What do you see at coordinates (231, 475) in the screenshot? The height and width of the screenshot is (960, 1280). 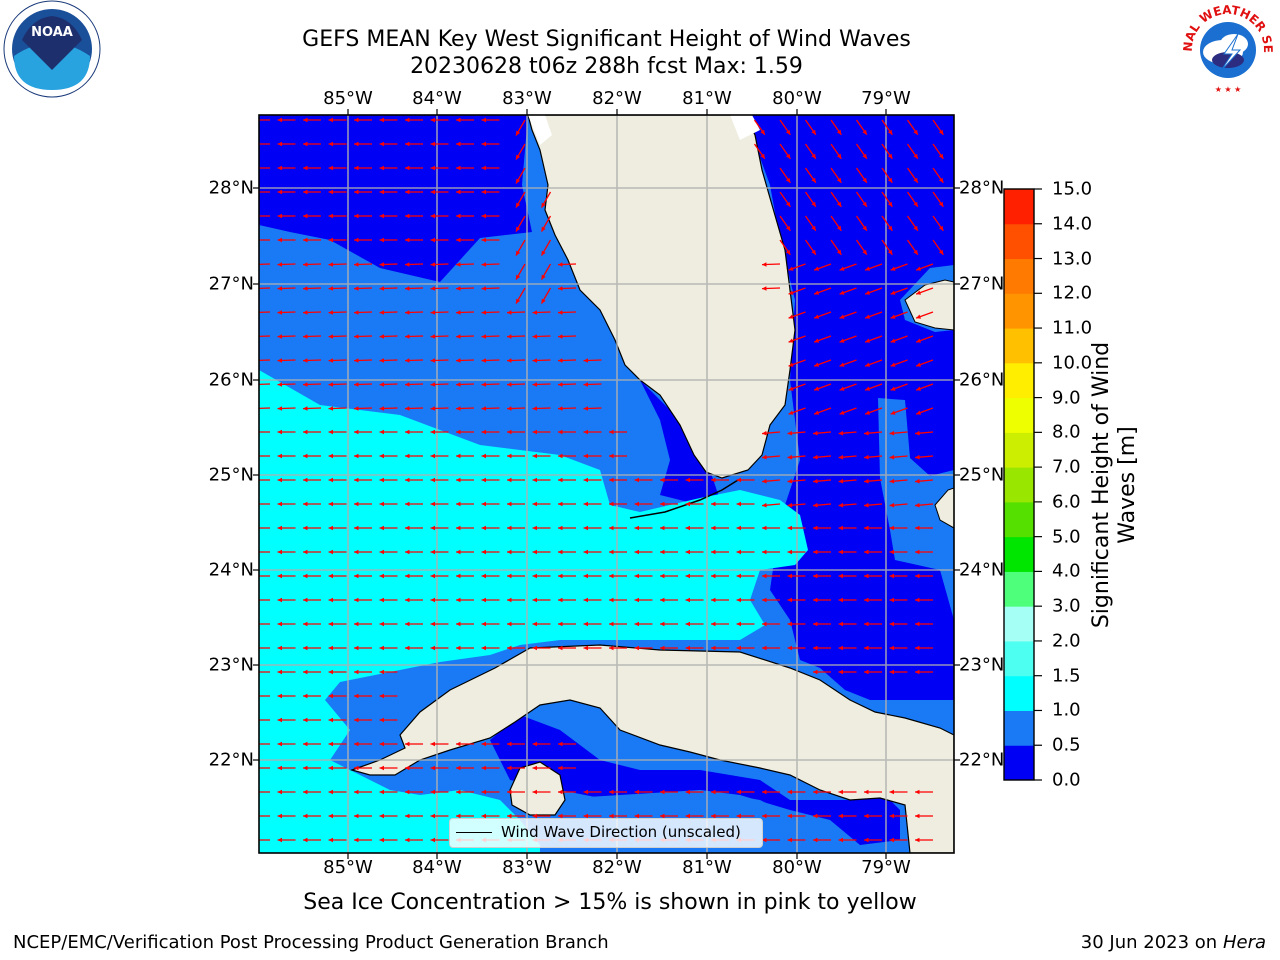 I see `lat-label-left: 25°N` at bounding box center [231, 475].